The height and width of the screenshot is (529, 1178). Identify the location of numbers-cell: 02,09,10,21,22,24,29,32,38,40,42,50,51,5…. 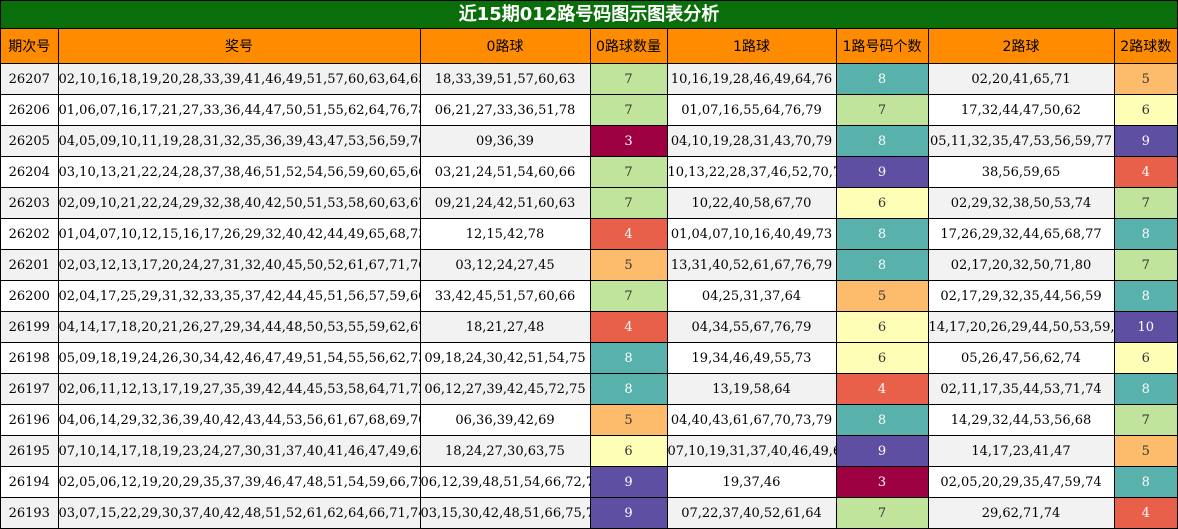
(239, 203).